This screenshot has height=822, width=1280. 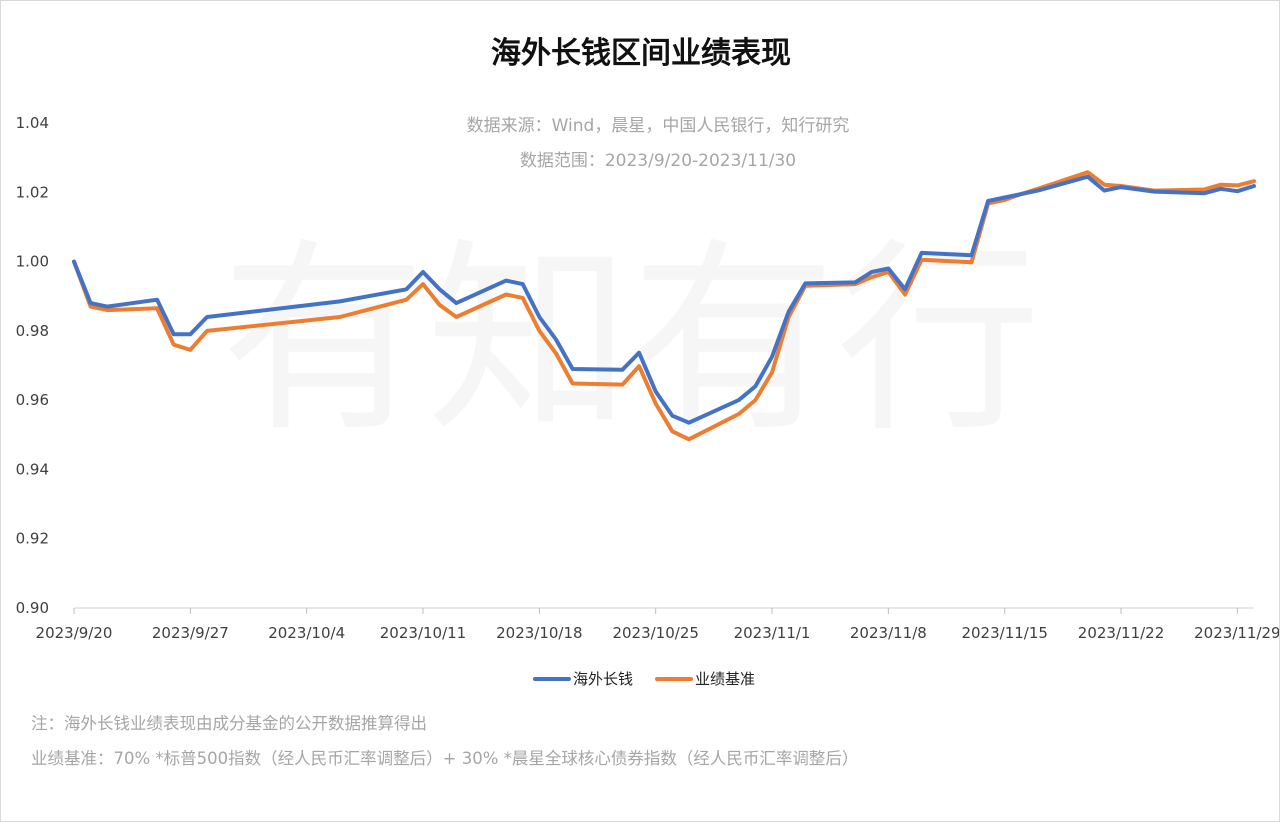 What do you see at coordinates (32, 469) in the screenshot?
I see `y-tick-label: 0.94` at bounding box center [32, 469].